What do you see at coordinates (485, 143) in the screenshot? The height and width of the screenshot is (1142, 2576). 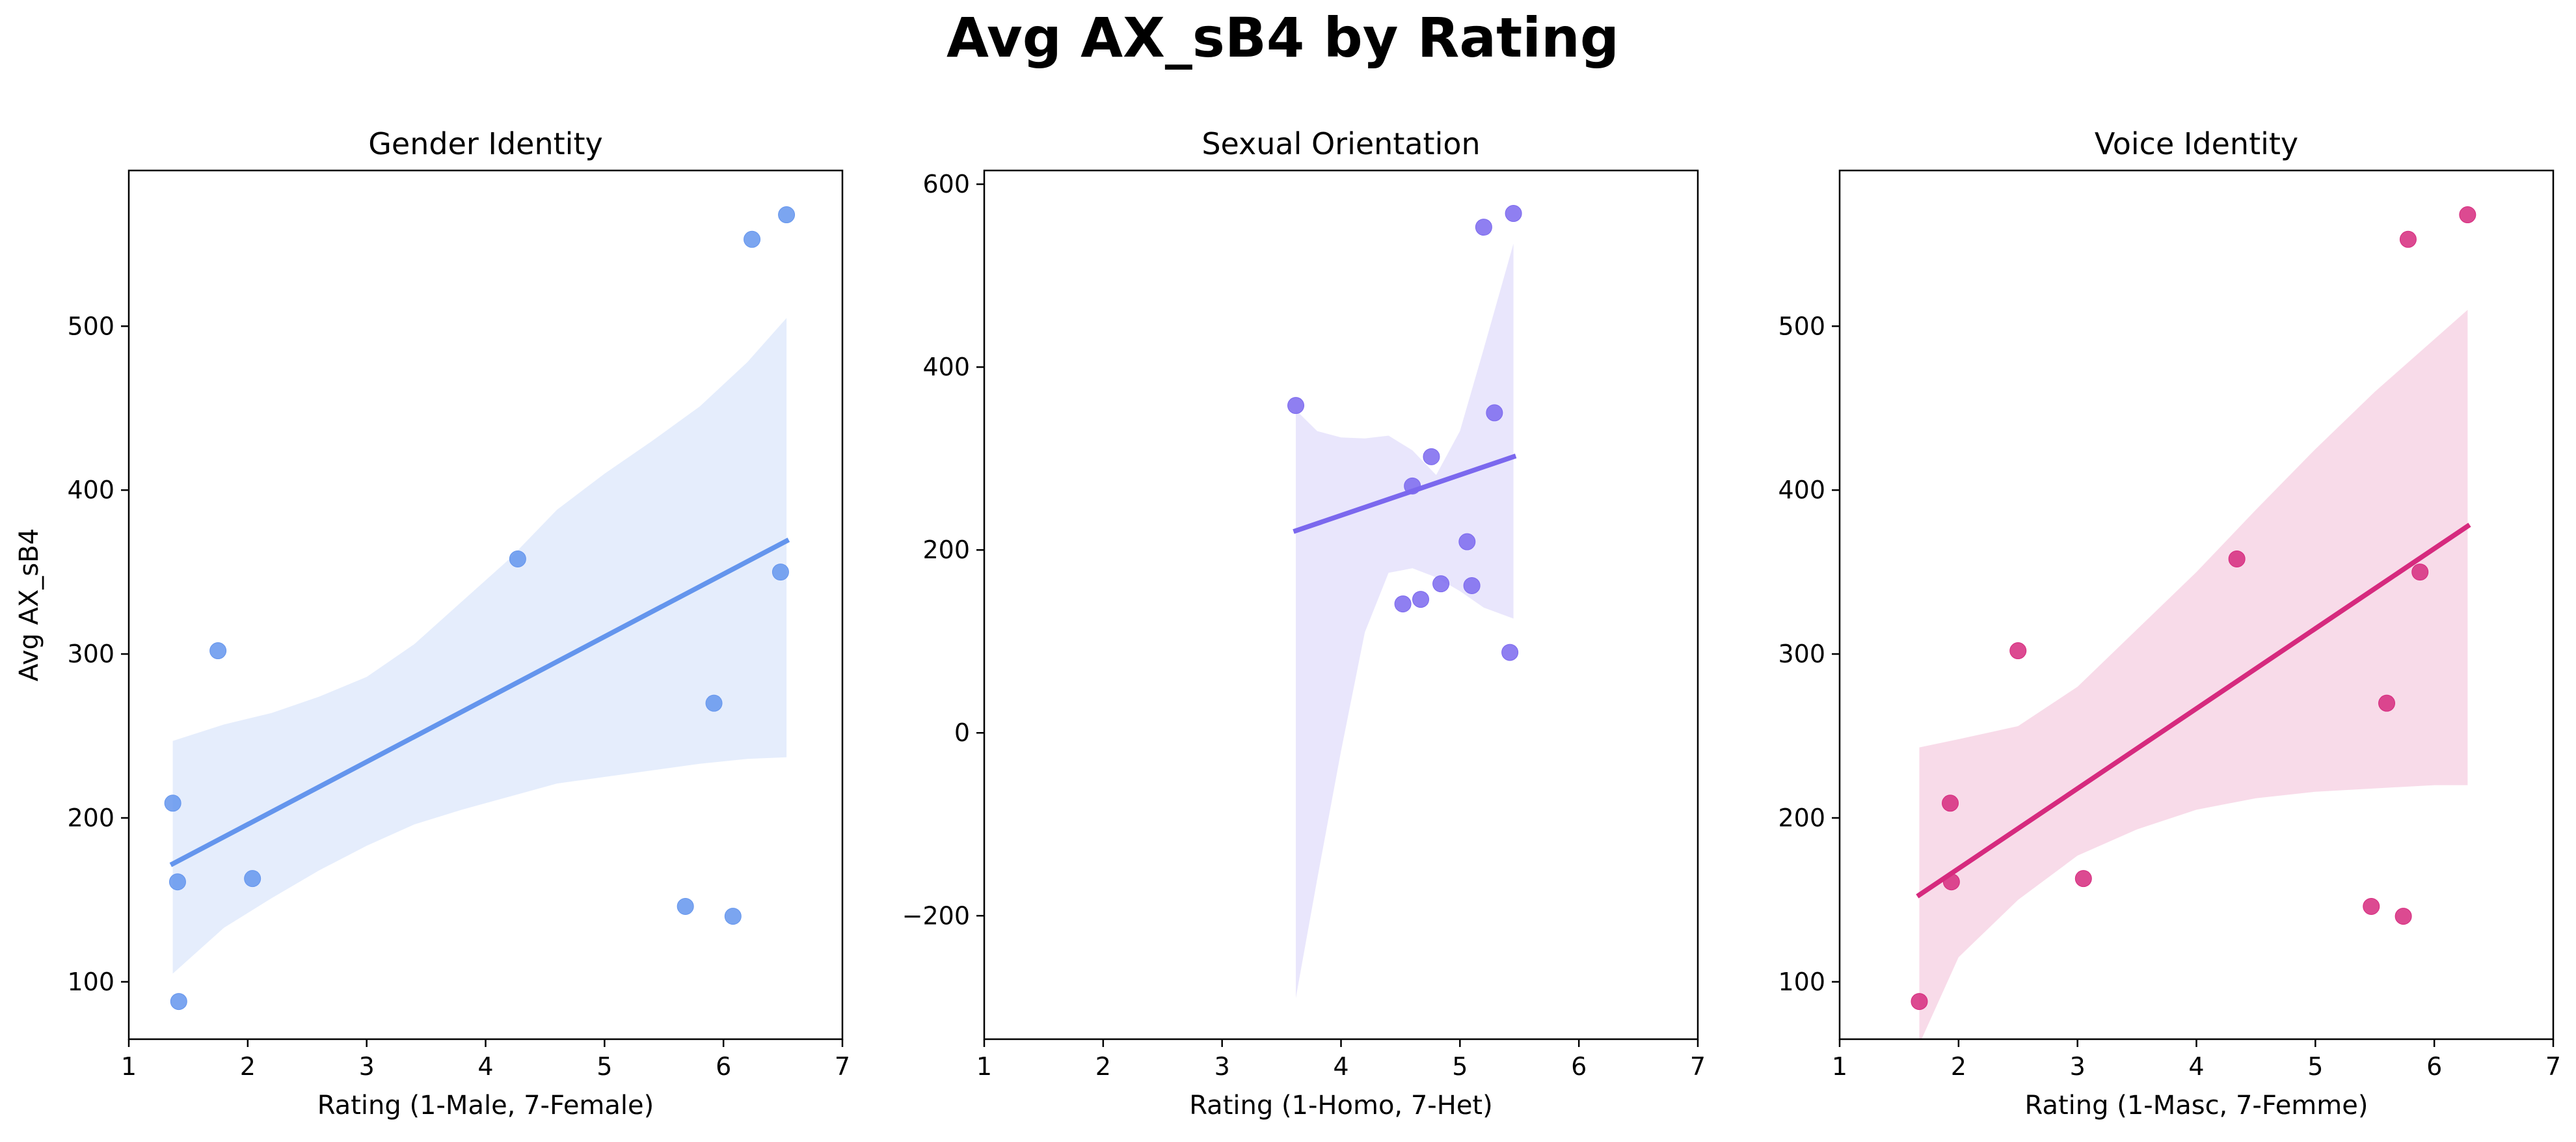 I see `subplot-title: Gender Identity` at bounding box center [485, 143].